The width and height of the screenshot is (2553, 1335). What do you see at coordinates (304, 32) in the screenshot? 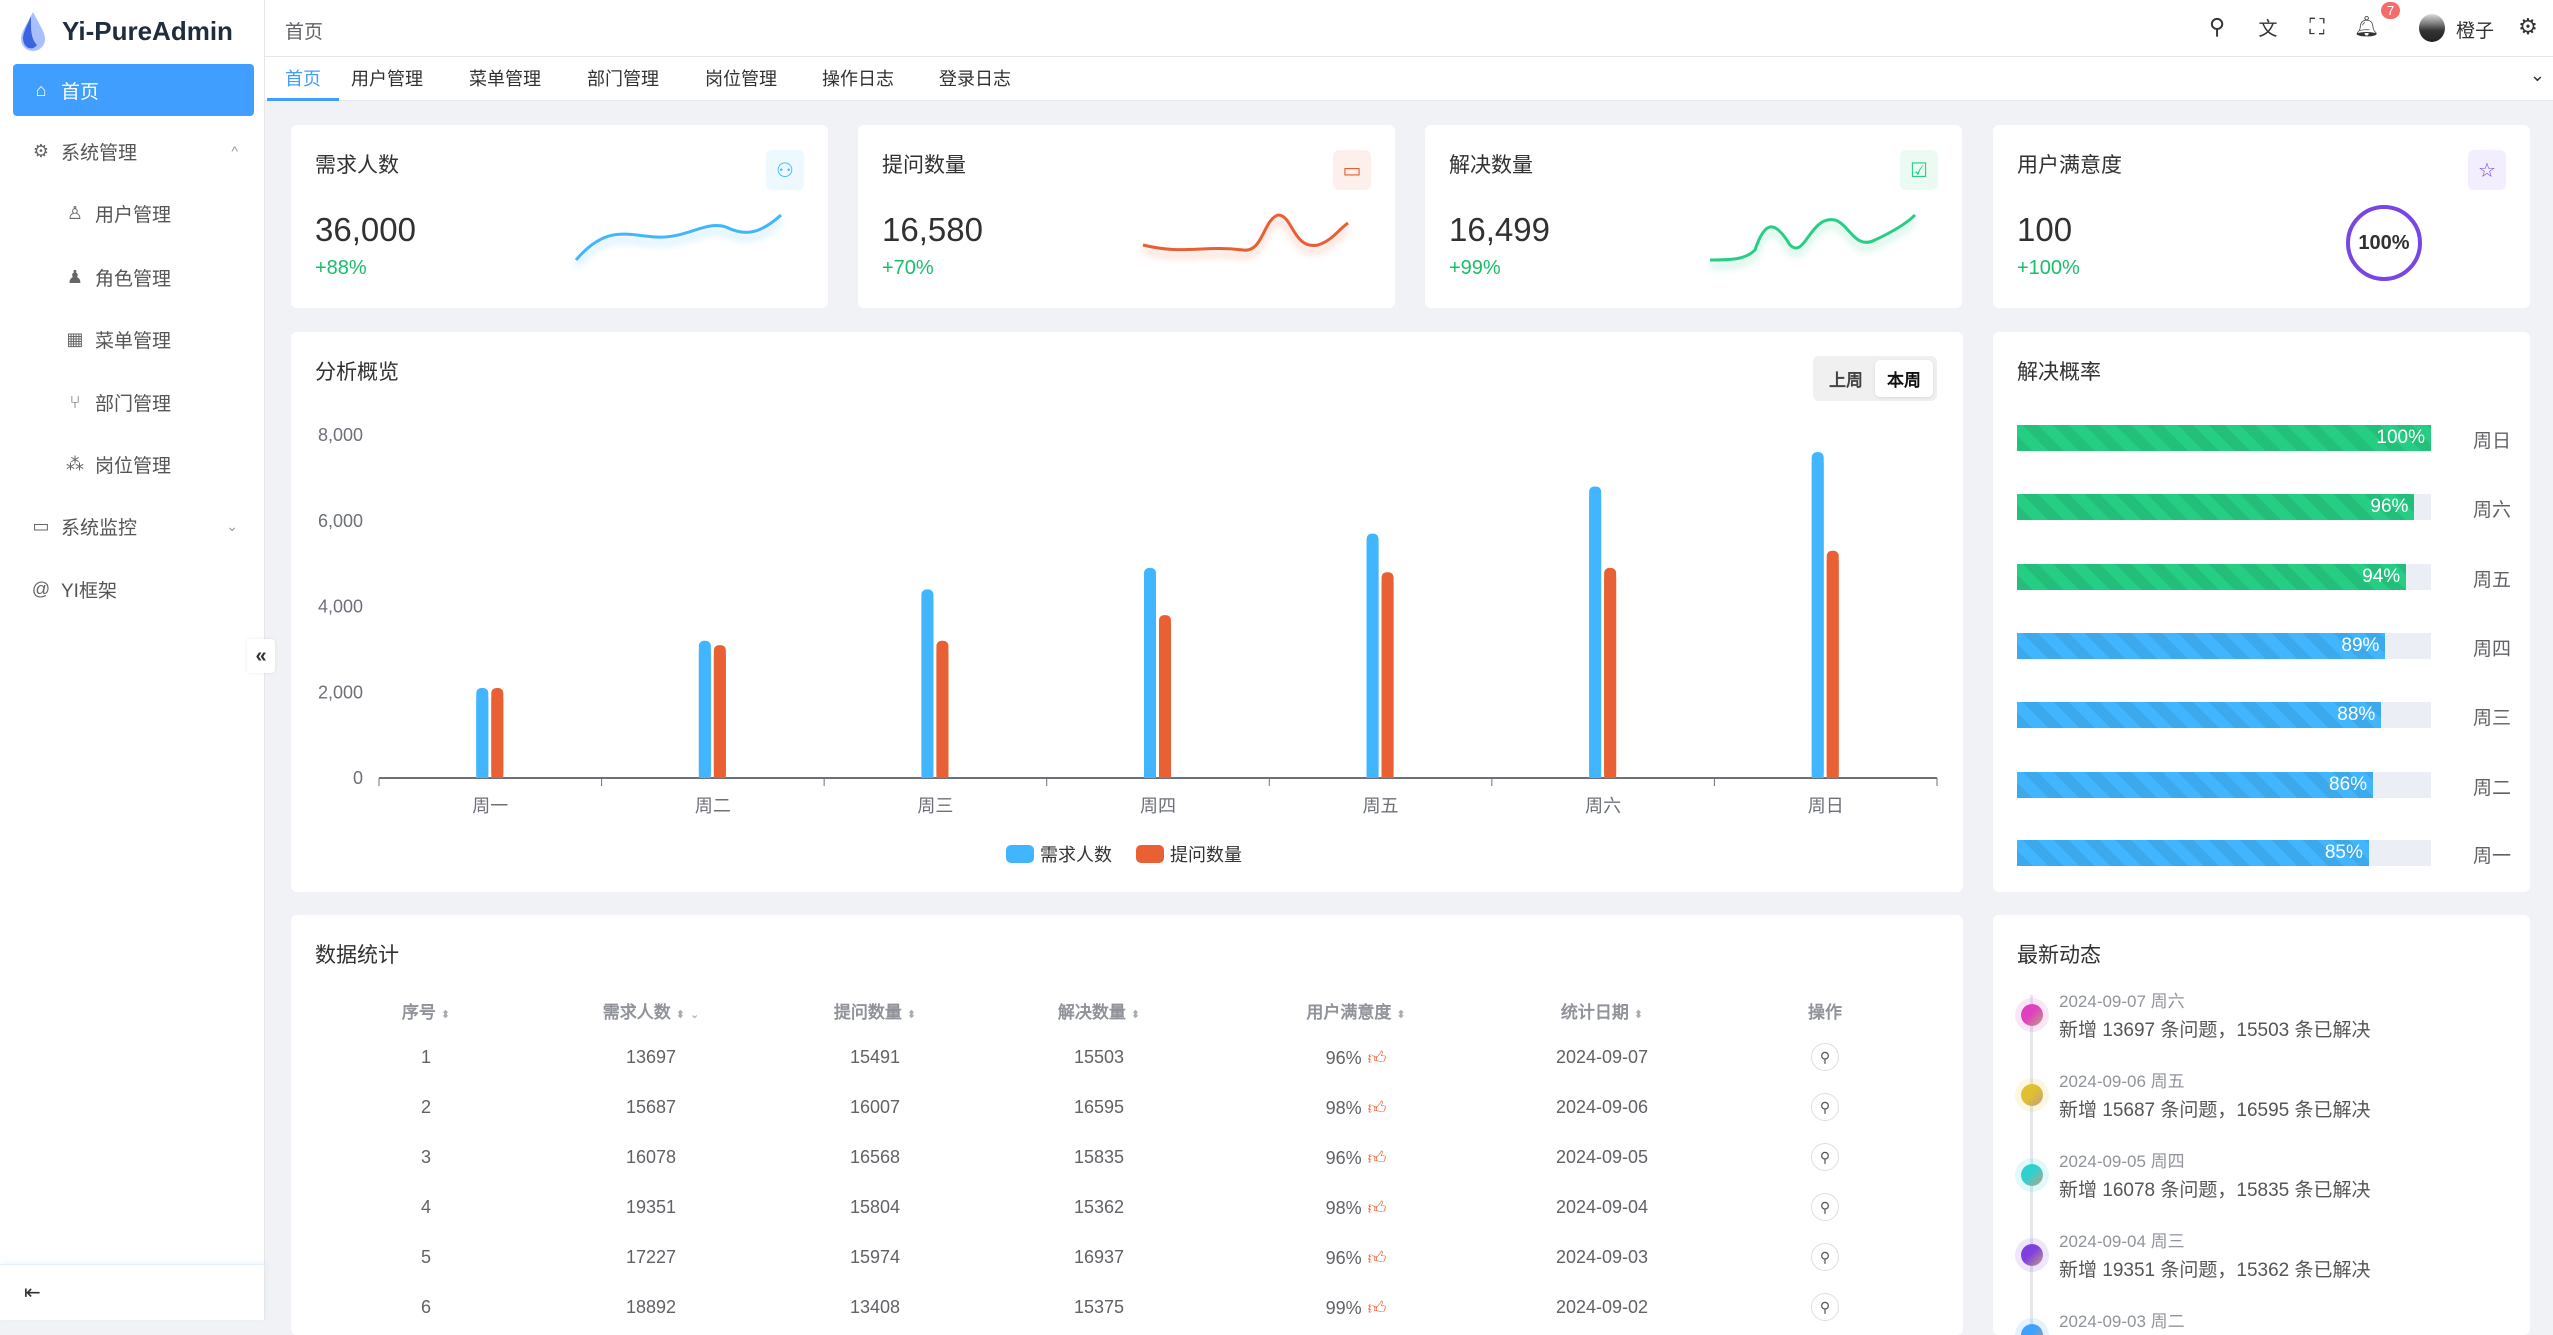
I see `breadcrumb: 首页` at bounding box center [304, 32].